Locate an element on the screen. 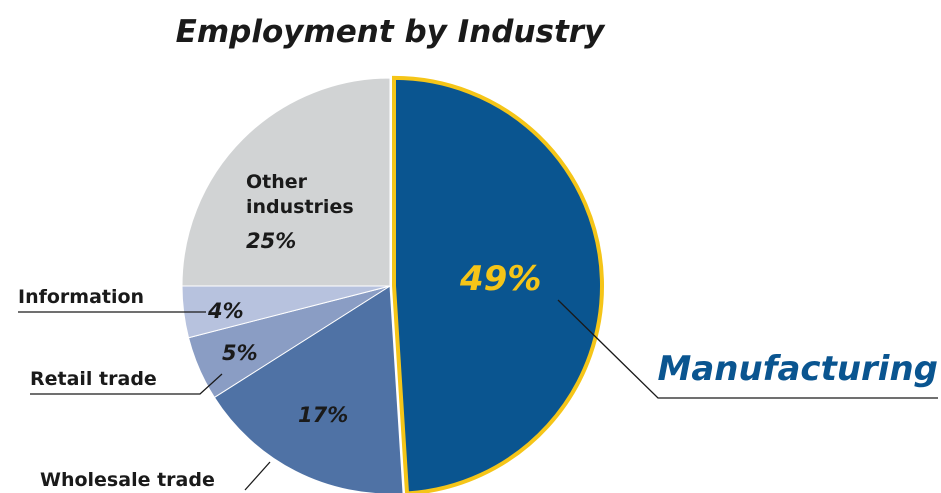  slice-value-manufacturing: 49% is located at coordinates (500, 279).